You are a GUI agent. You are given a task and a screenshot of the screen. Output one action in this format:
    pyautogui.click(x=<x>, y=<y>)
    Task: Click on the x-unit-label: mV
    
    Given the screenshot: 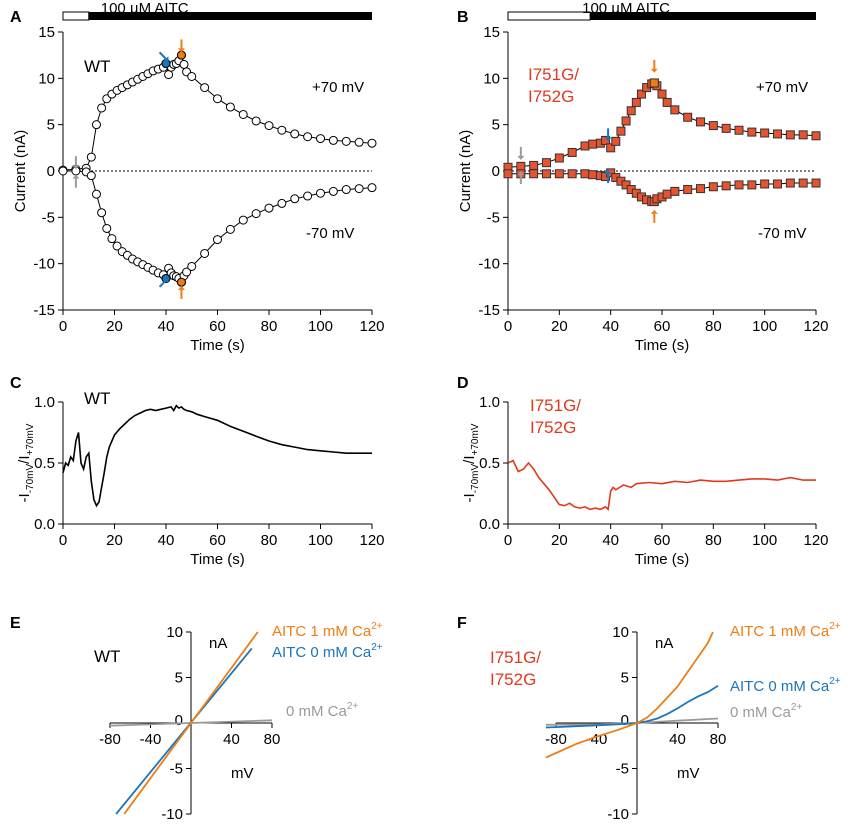 What is the action you would take?
    pyautogui.click(x=242, y=773)
    